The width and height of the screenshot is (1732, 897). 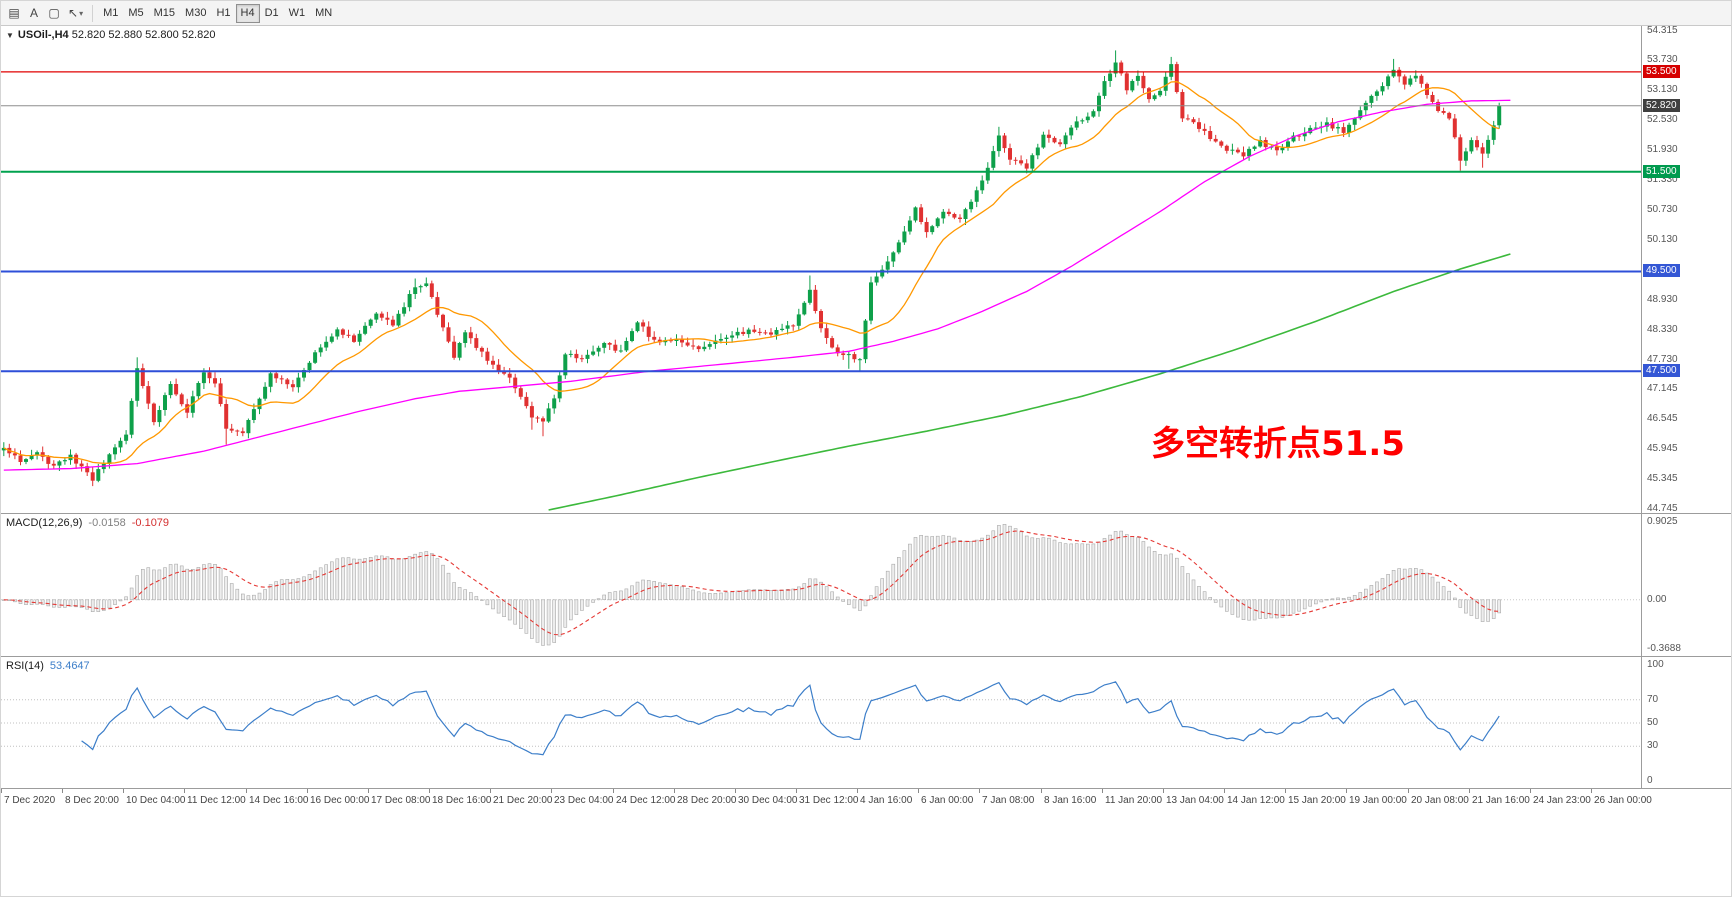 I want to click on macd-title: MACD(12,26,9) -0.0158 -0.1079, so click(x=87, y=523).